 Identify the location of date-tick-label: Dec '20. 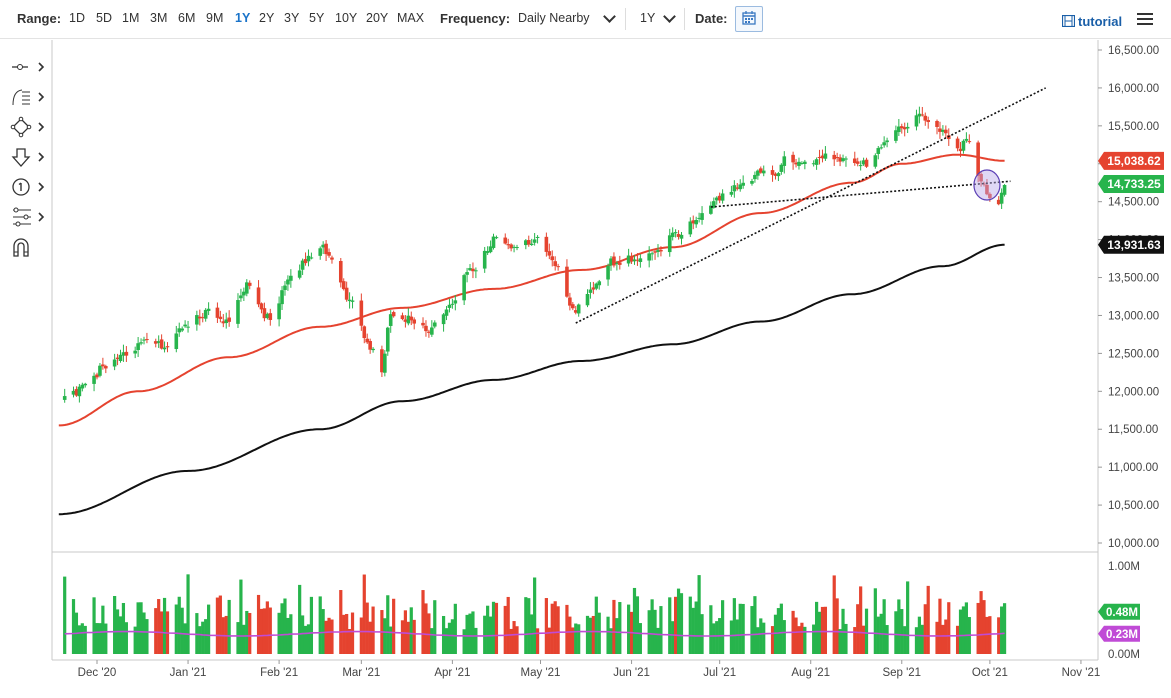
(97, 673).